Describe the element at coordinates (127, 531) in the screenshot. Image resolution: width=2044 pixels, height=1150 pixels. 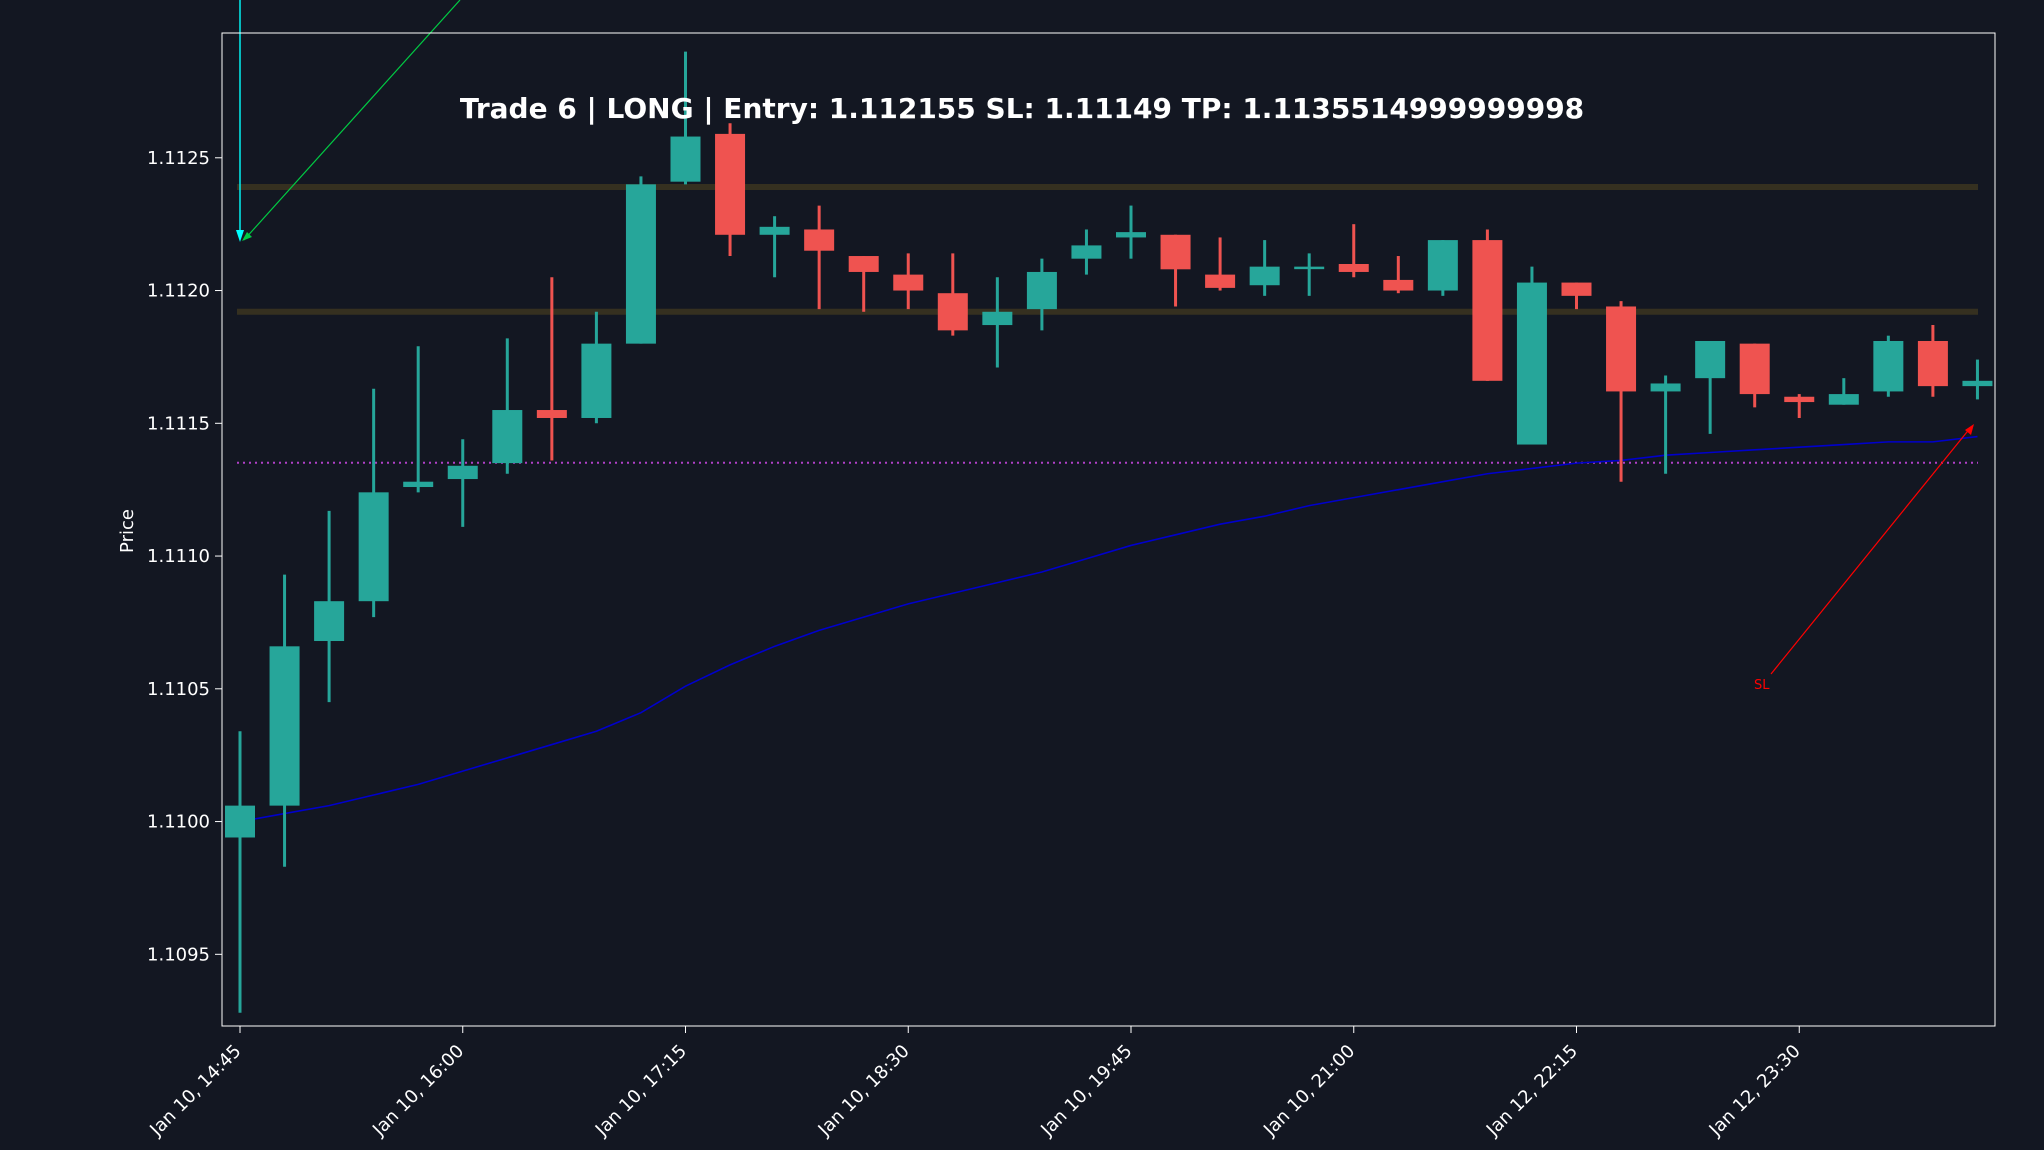
I see `y-axis-label: Price` at that location.